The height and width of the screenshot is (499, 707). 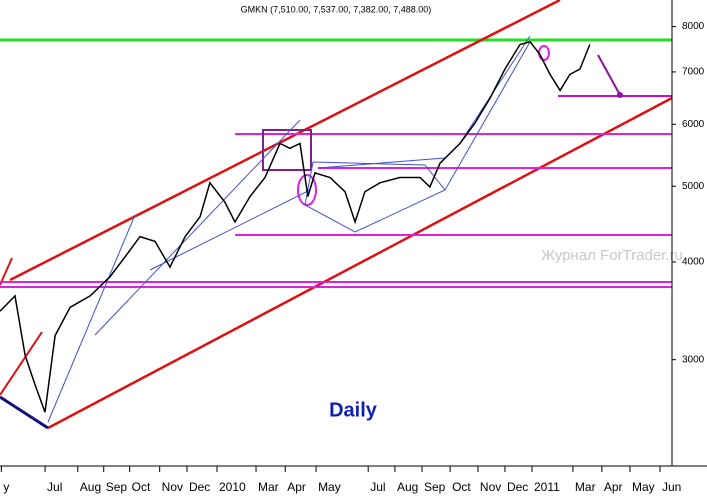 What do you see at coordinates (612, 255) in the screenshot?
I see `watermark: Журнал ForTrader.ru` at bounding box center [612, 255].